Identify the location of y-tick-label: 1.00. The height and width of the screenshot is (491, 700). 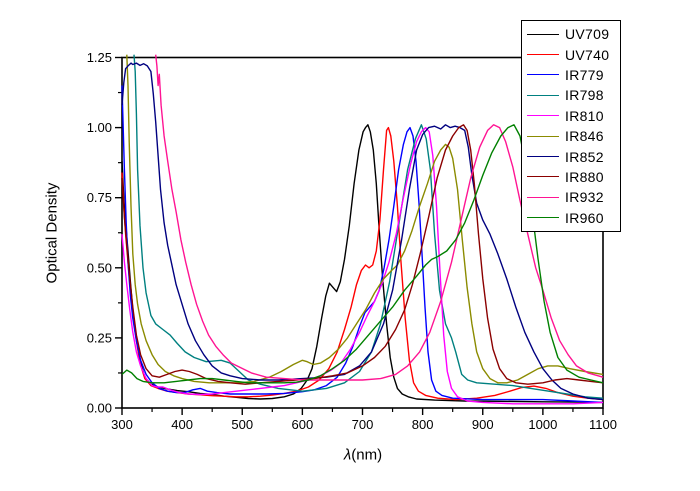
(99, 127).